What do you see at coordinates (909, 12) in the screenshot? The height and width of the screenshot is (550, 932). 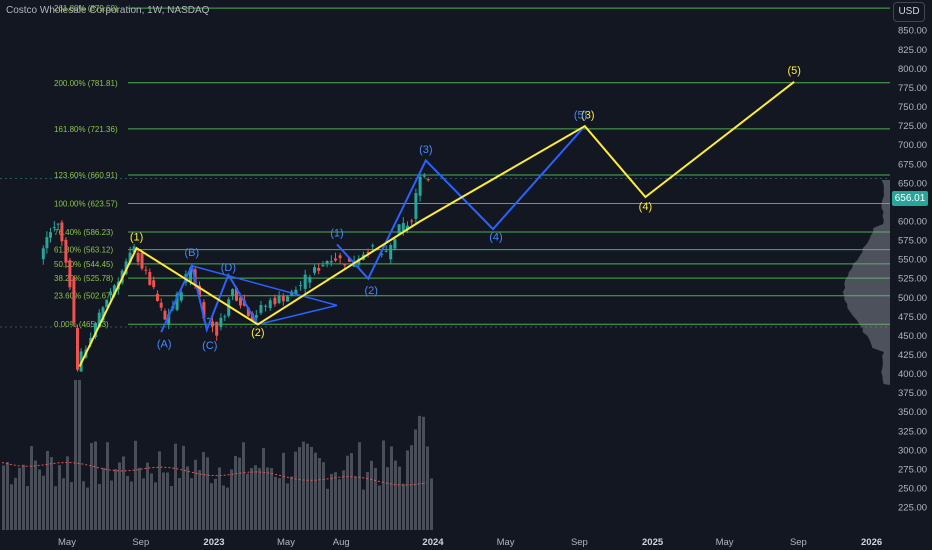 I see `currency-selector: USD` at bounding box center [909, 12].